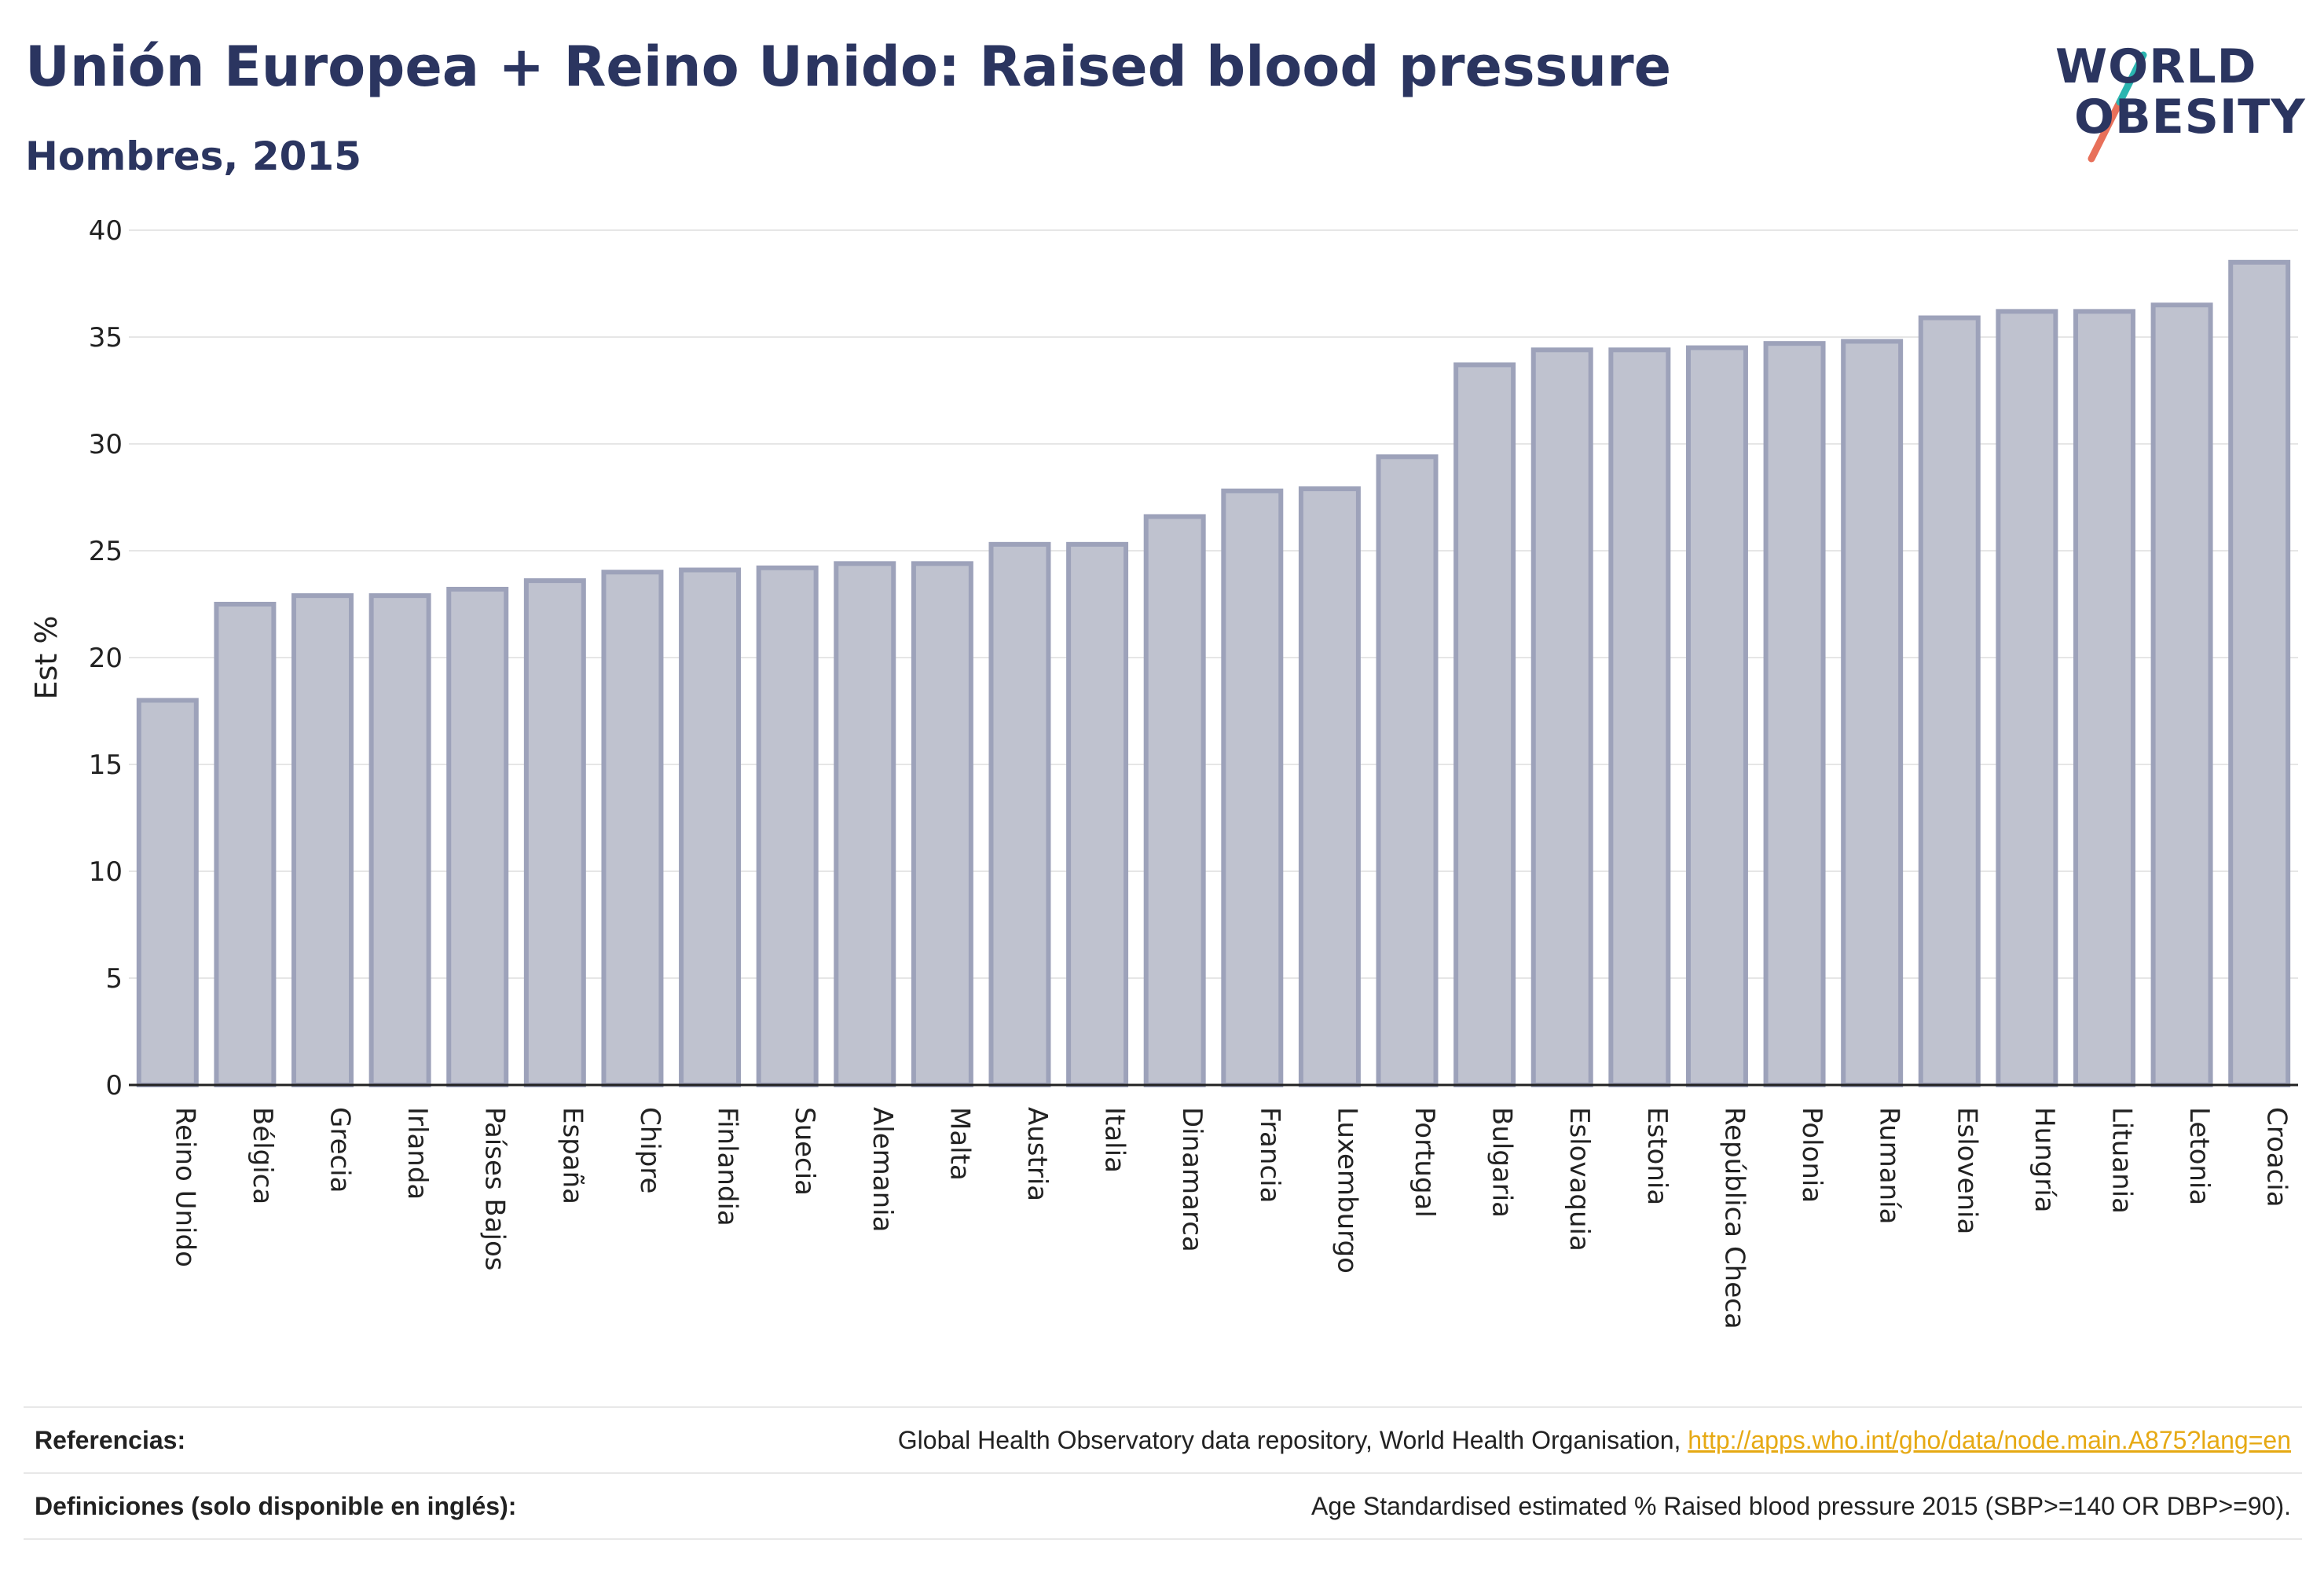 Image resolution: width=2324 pixels, height=1576 pixels. Describe the element at coordinates (2117, 107) in the screenshot. I see `logo-slash-icon` at that location.